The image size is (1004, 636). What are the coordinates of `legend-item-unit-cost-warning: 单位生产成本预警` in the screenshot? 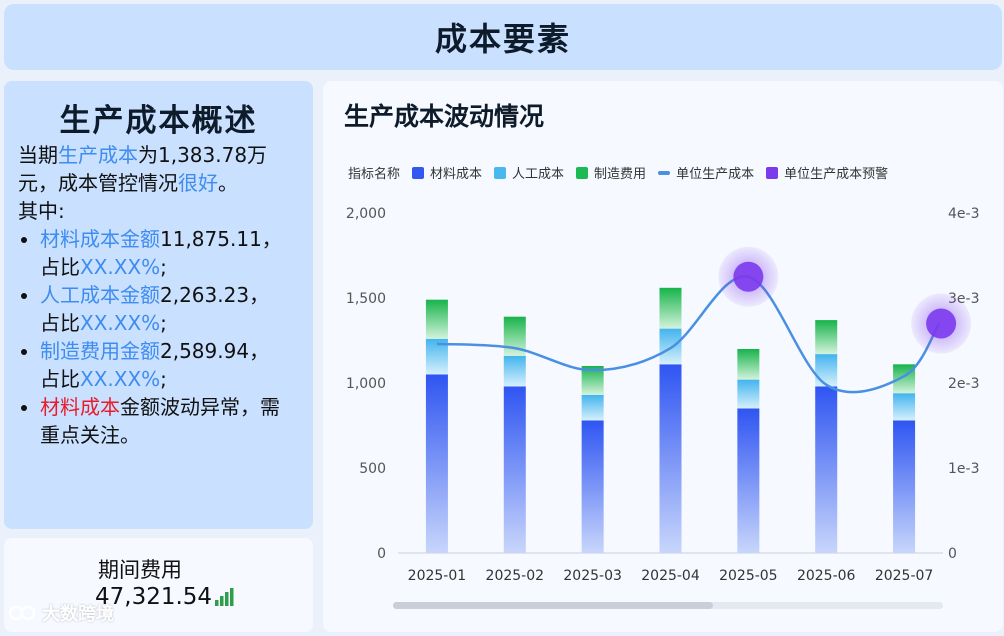 It's located at (827, 172).